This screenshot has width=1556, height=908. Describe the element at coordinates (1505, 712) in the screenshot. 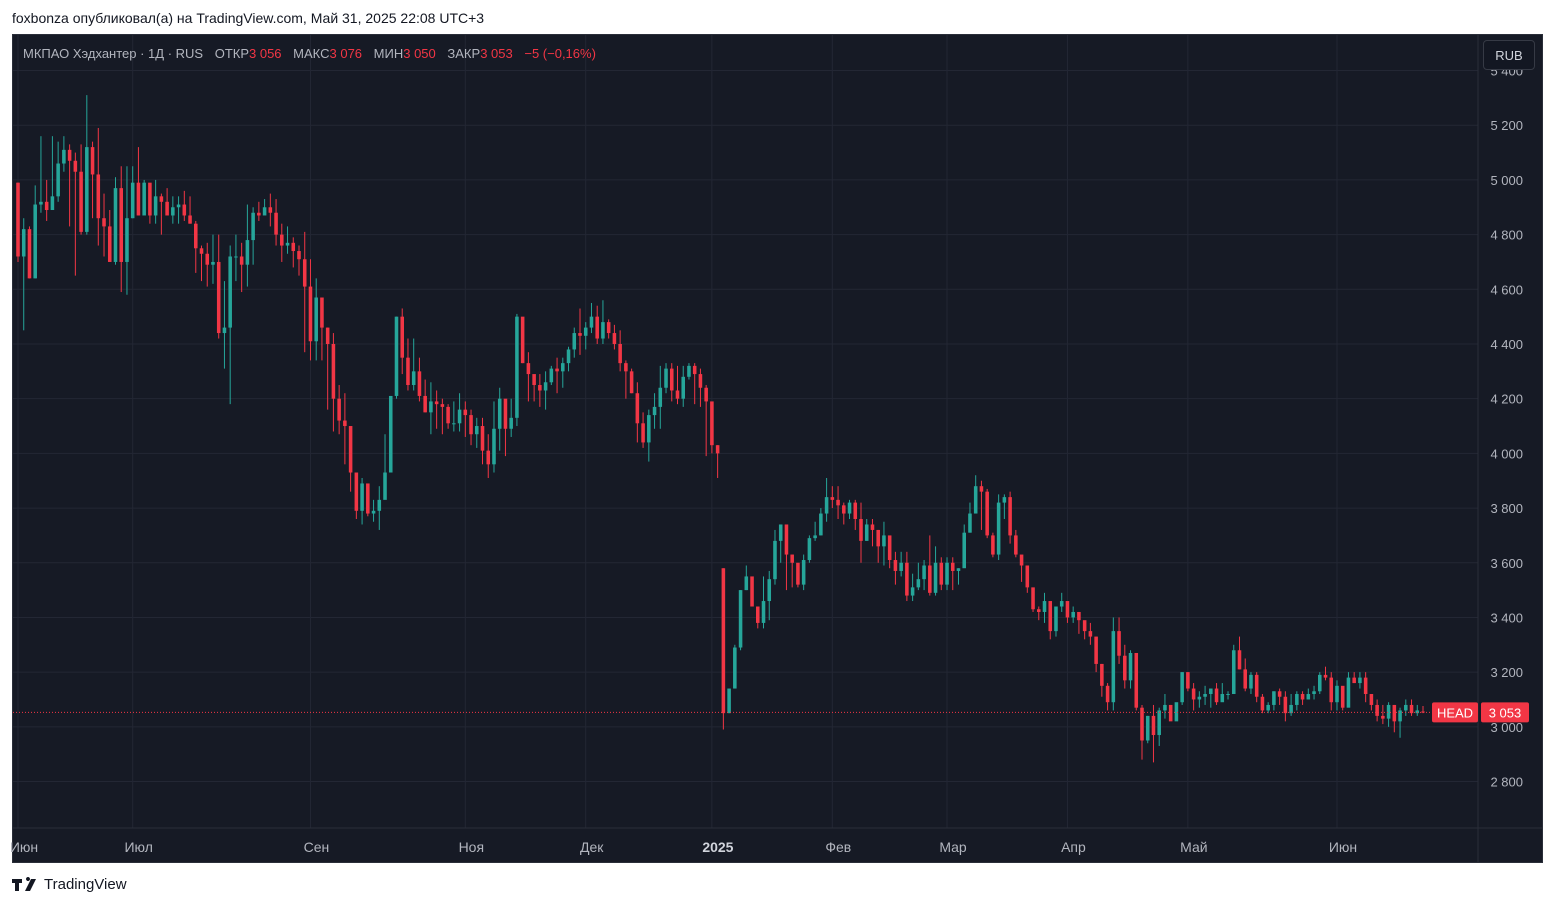

I see `price-tag: 3 053` at that location.